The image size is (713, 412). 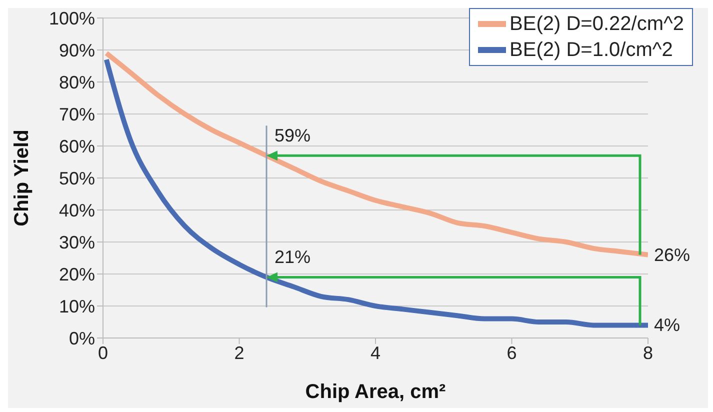 I want to click on y-tick-label: 70%, so click(x=76, y=114).